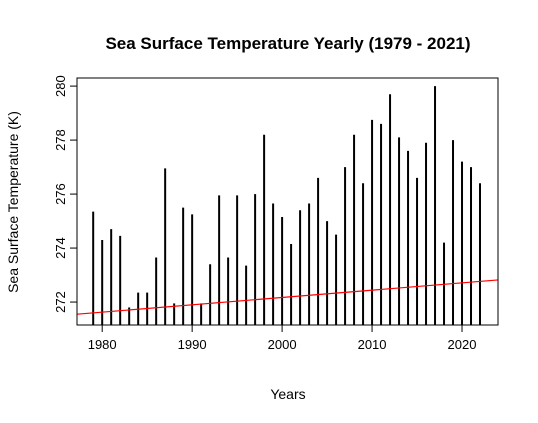  I want to click on y-tick-label-274: 274, so click(60, 248).